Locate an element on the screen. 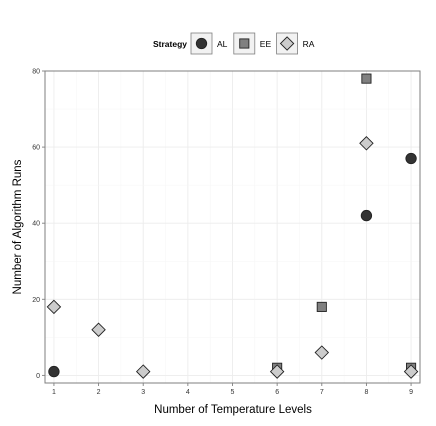 The image size is (436, 426). legend-label-al: AL is located at coordinates (222, 44).